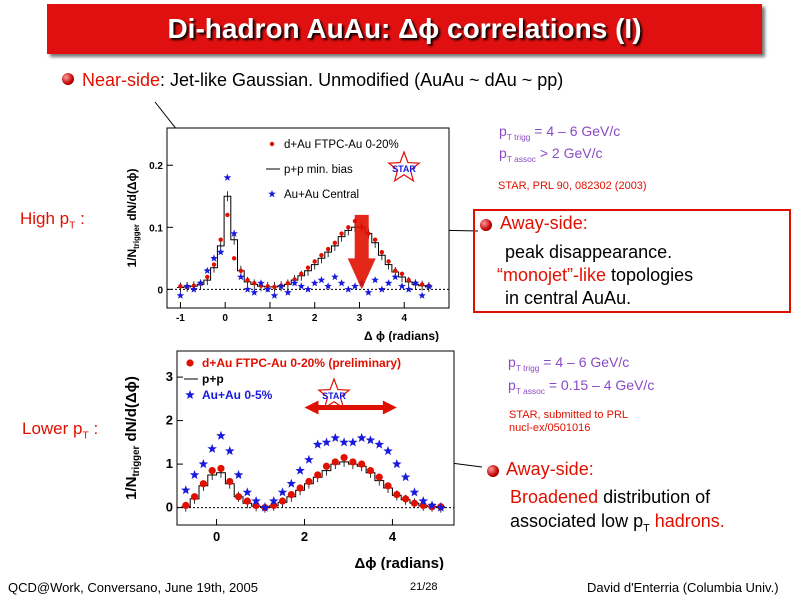 The image size is (800, 600). I want to click on x-tick-label: 2, so click(304, 536).